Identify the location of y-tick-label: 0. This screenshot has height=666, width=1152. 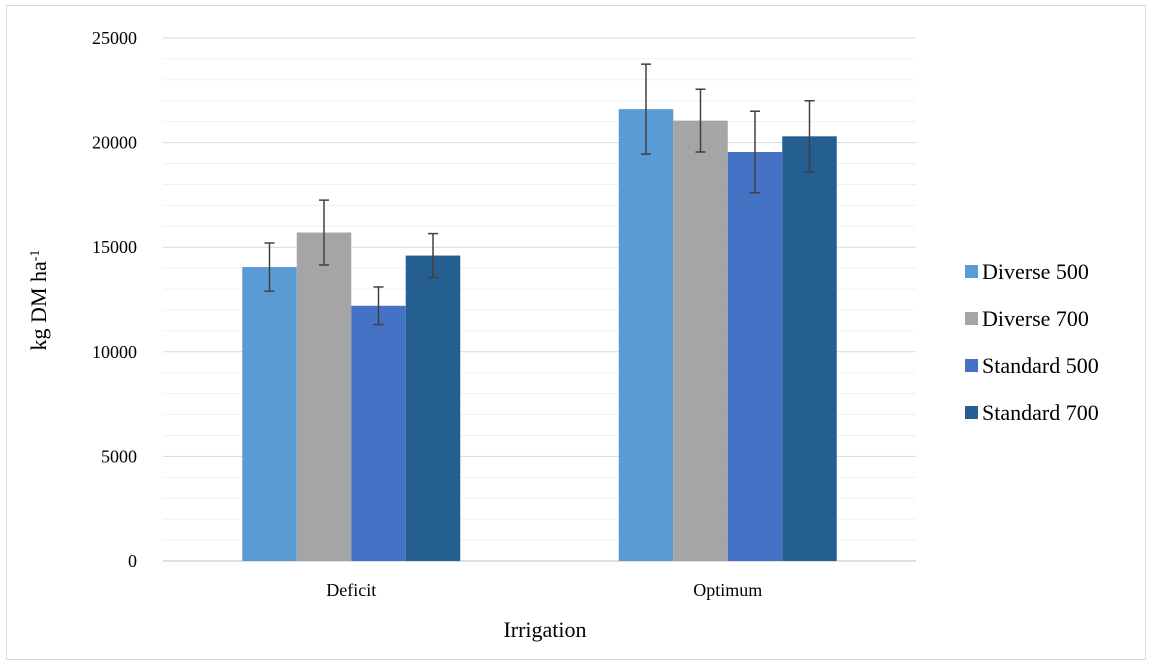
(132, 561).